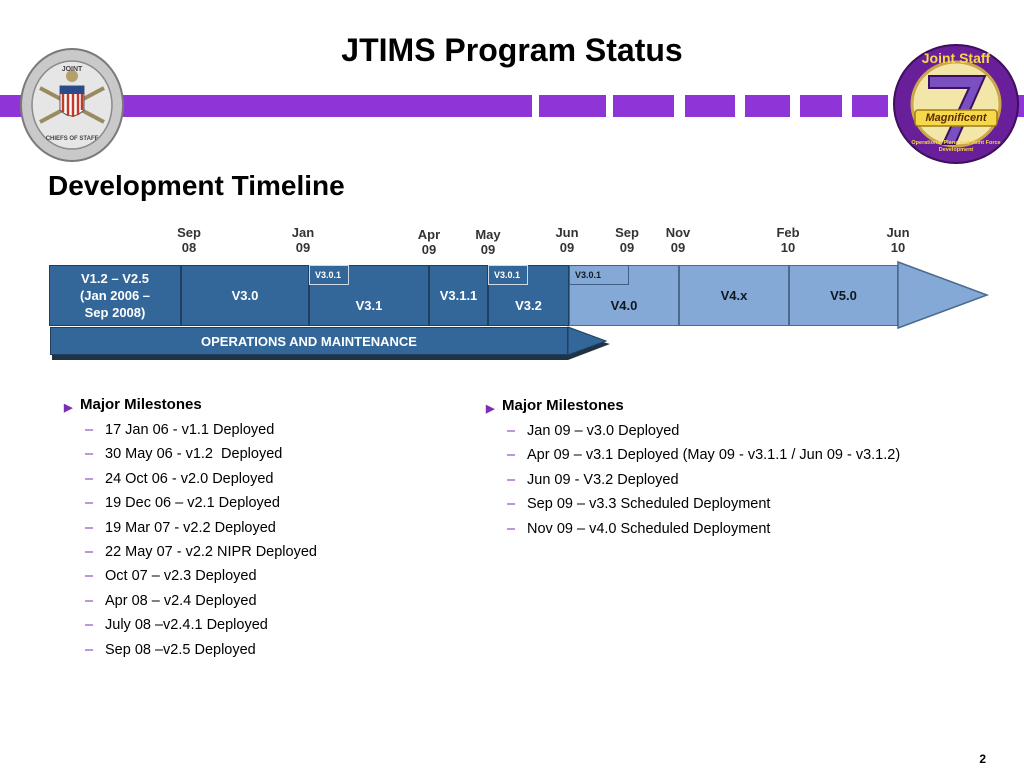 This screenshot has height=768, width=1024. Describe the element at coordinates (309, 341) in the screenshot. I see `operations-maintenance-bar: OPERATIONS AND MAINTENANCE` at that location.